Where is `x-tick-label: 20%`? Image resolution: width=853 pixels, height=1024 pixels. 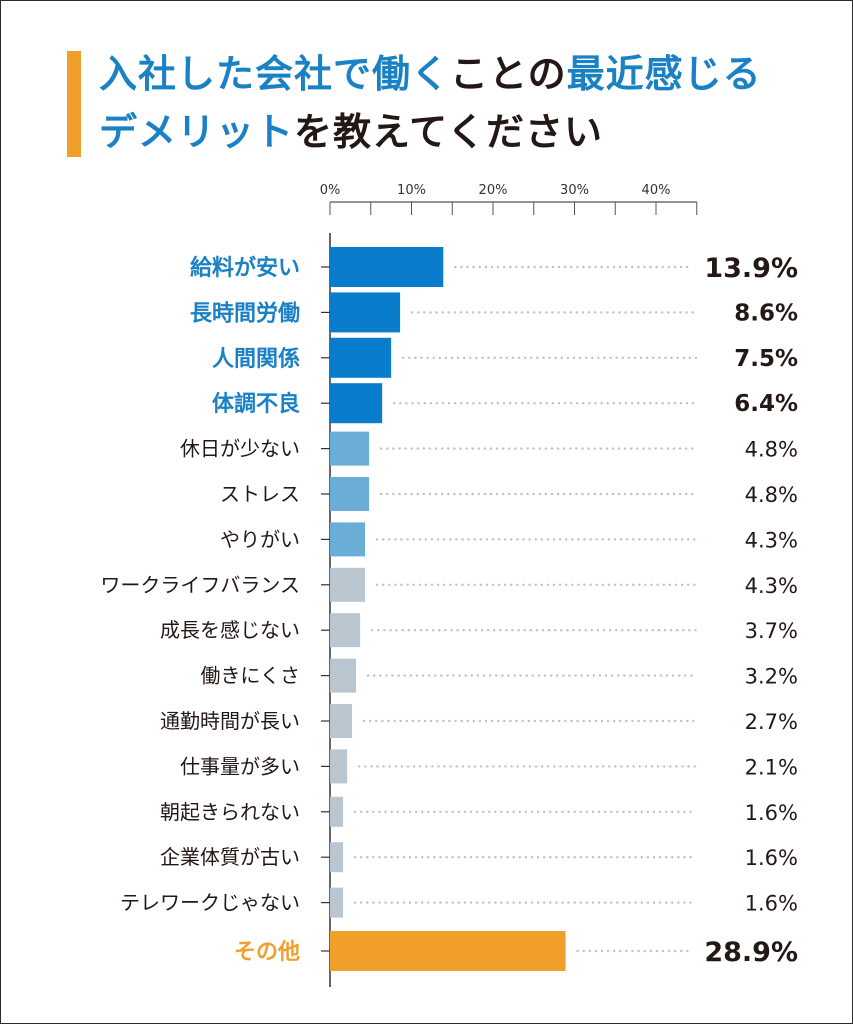 x-tick-label: 20% is located at coordinates (493, 190).